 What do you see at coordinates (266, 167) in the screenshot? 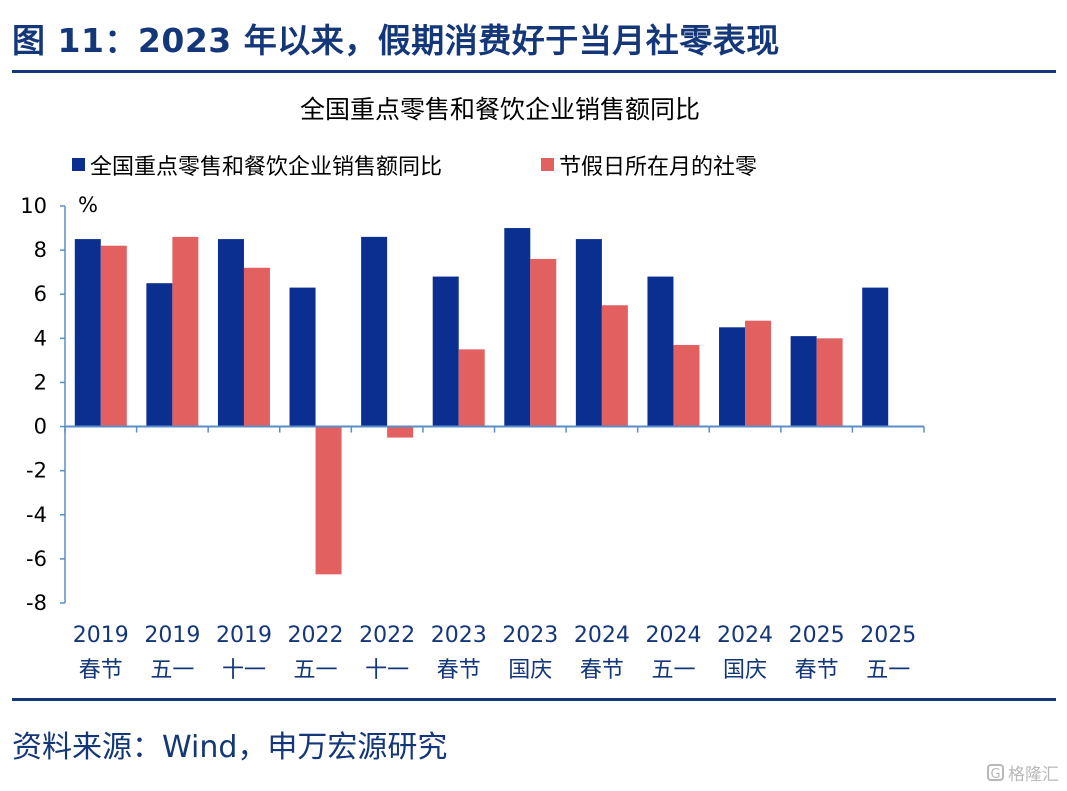
I see `legend-label-series-1: 全国重点零售和餐饮企业销售额同比` at bounding box center [266, 167].